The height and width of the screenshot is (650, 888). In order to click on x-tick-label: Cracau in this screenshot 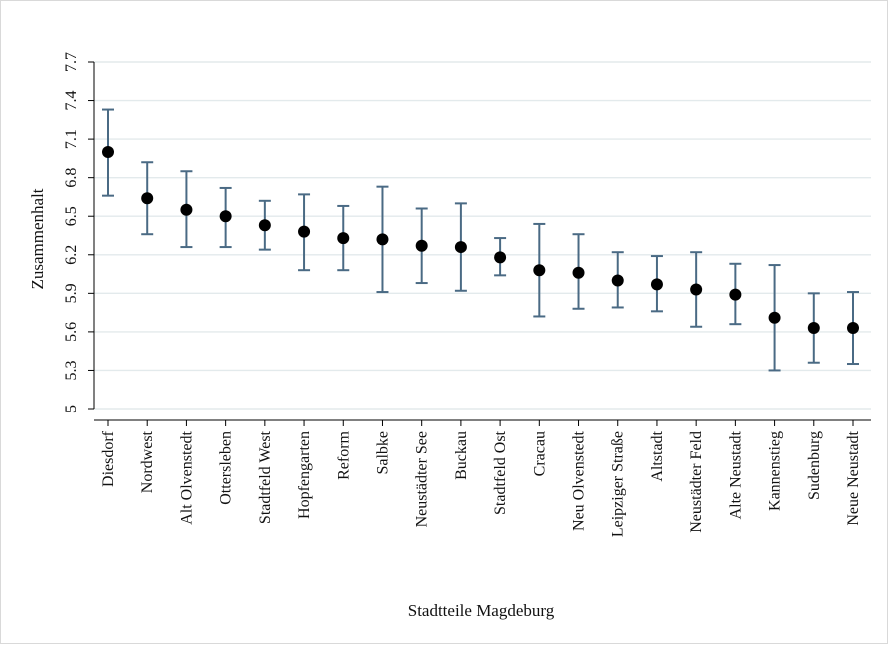, I will do `click(539, 453)`.